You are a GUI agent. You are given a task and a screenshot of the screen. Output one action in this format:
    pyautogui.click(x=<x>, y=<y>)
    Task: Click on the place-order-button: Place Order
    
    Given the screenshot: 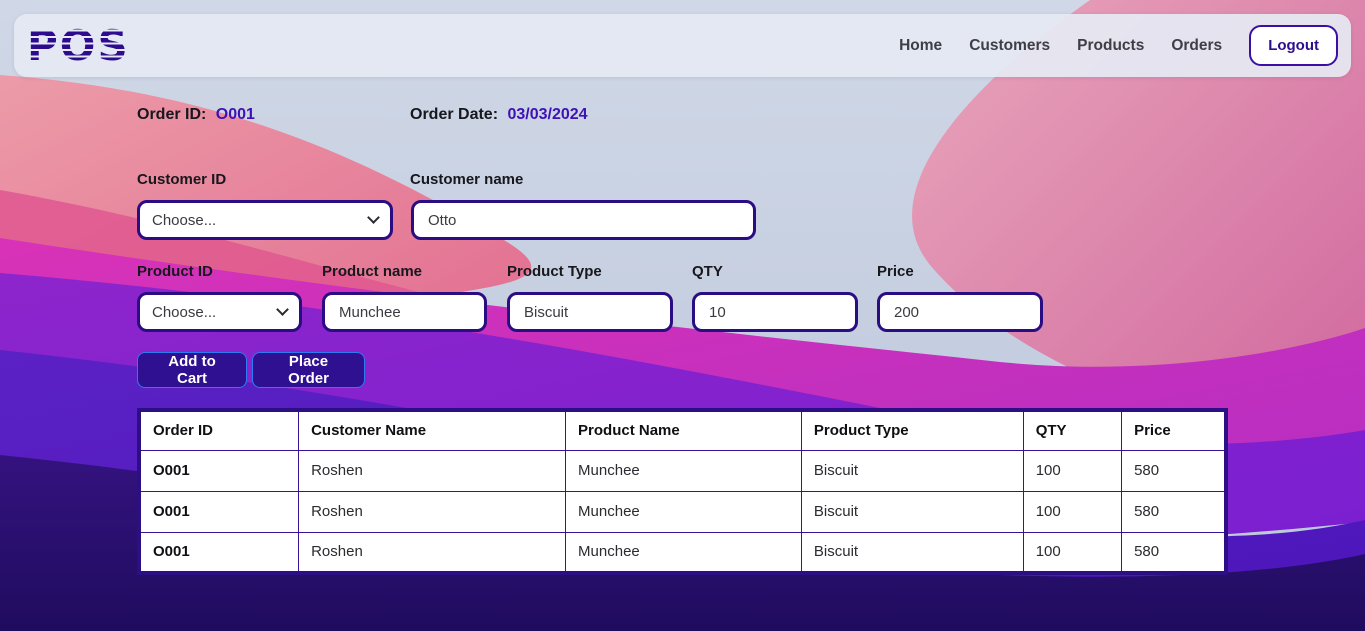 What is the action you would take?
    pyautogui.click(x=308, y=370)
    